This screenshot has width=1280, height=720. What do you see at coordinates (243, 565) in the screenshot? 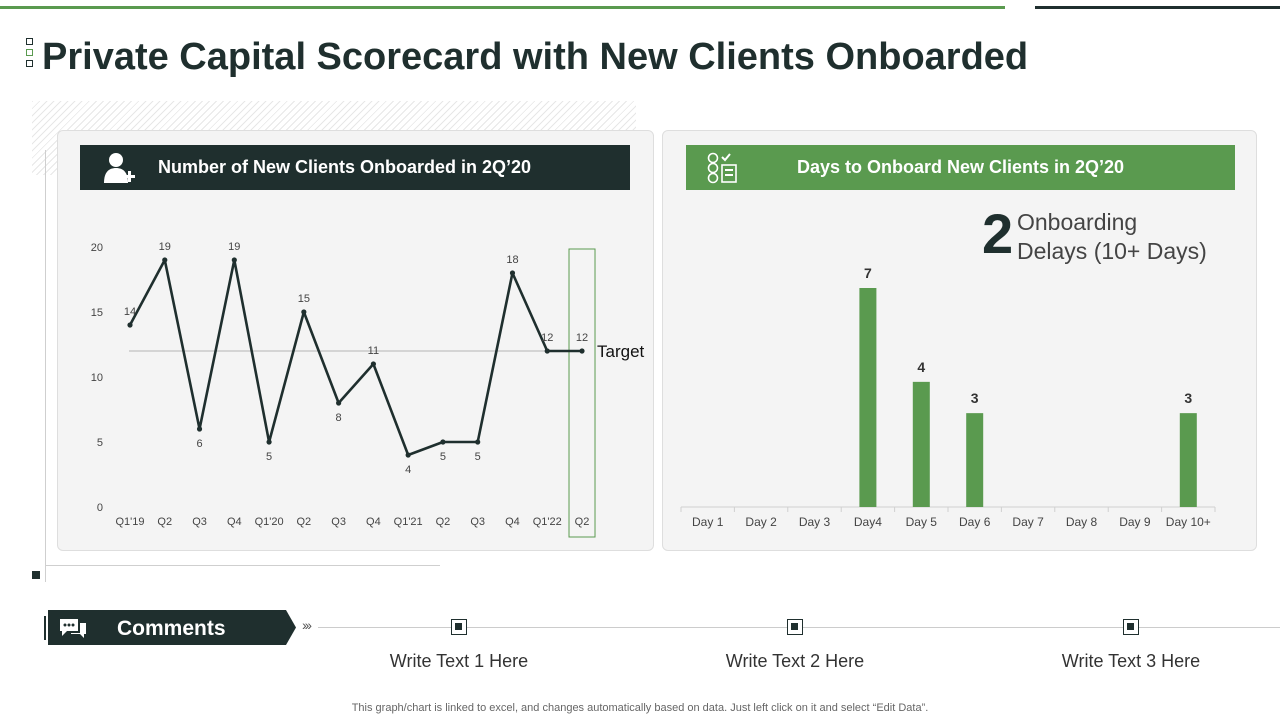
I see `divider-horizontal` at bounding box center [243, 565].